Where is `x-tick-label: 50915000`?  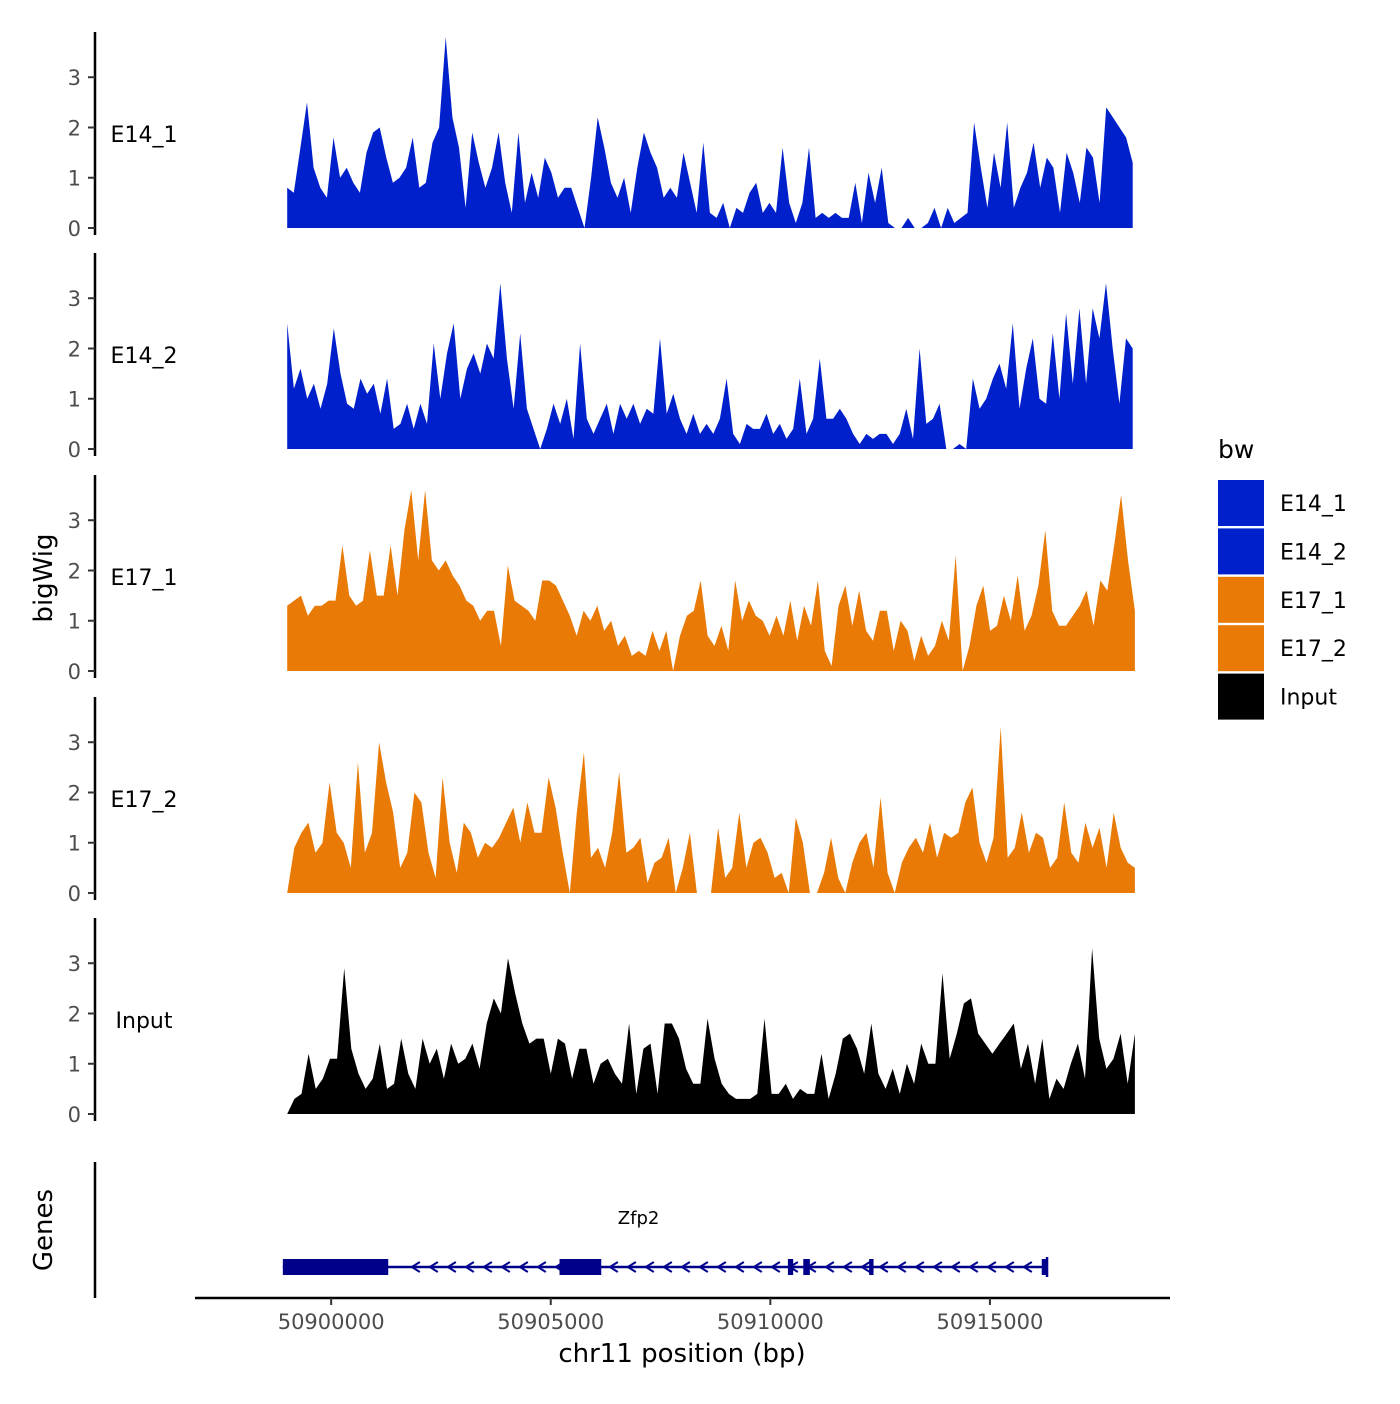
x-tick-label: 50915000 is located at coordinates (989, 1322).